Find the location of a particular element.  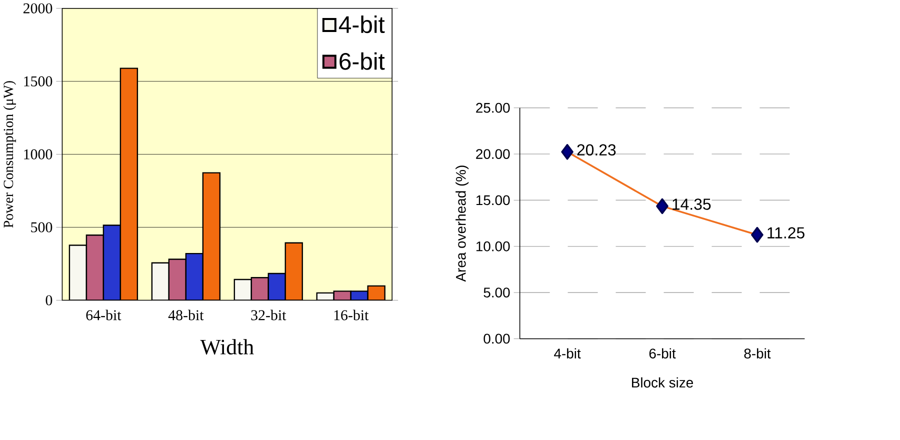

data-label: 14.35 is located at coordinates (691, 204).